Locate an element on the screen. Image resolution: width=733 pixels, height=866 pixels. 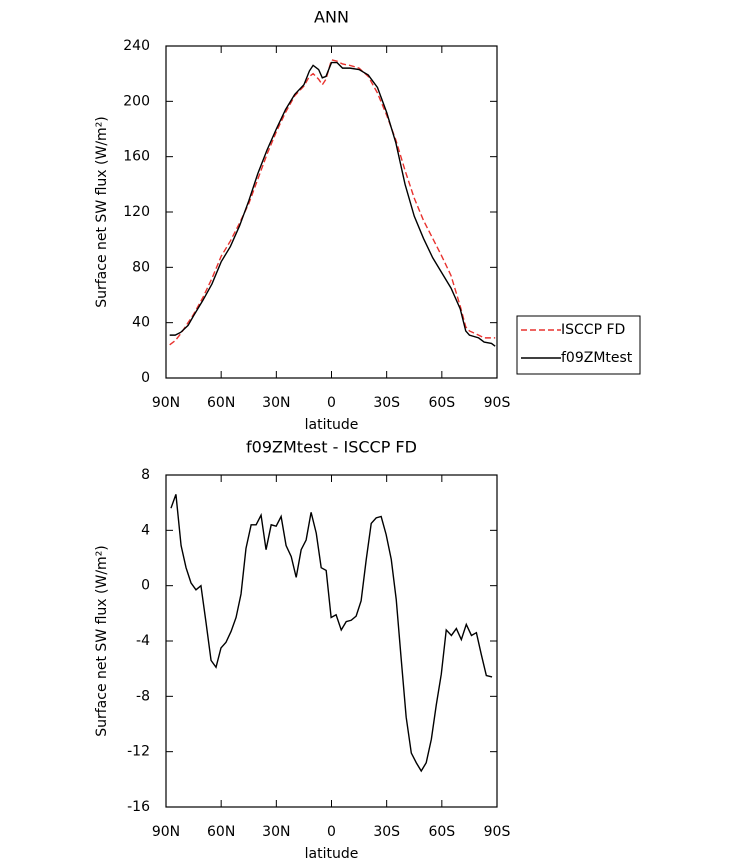
y-tick-label: 120 is located at coordinates (136, 212).